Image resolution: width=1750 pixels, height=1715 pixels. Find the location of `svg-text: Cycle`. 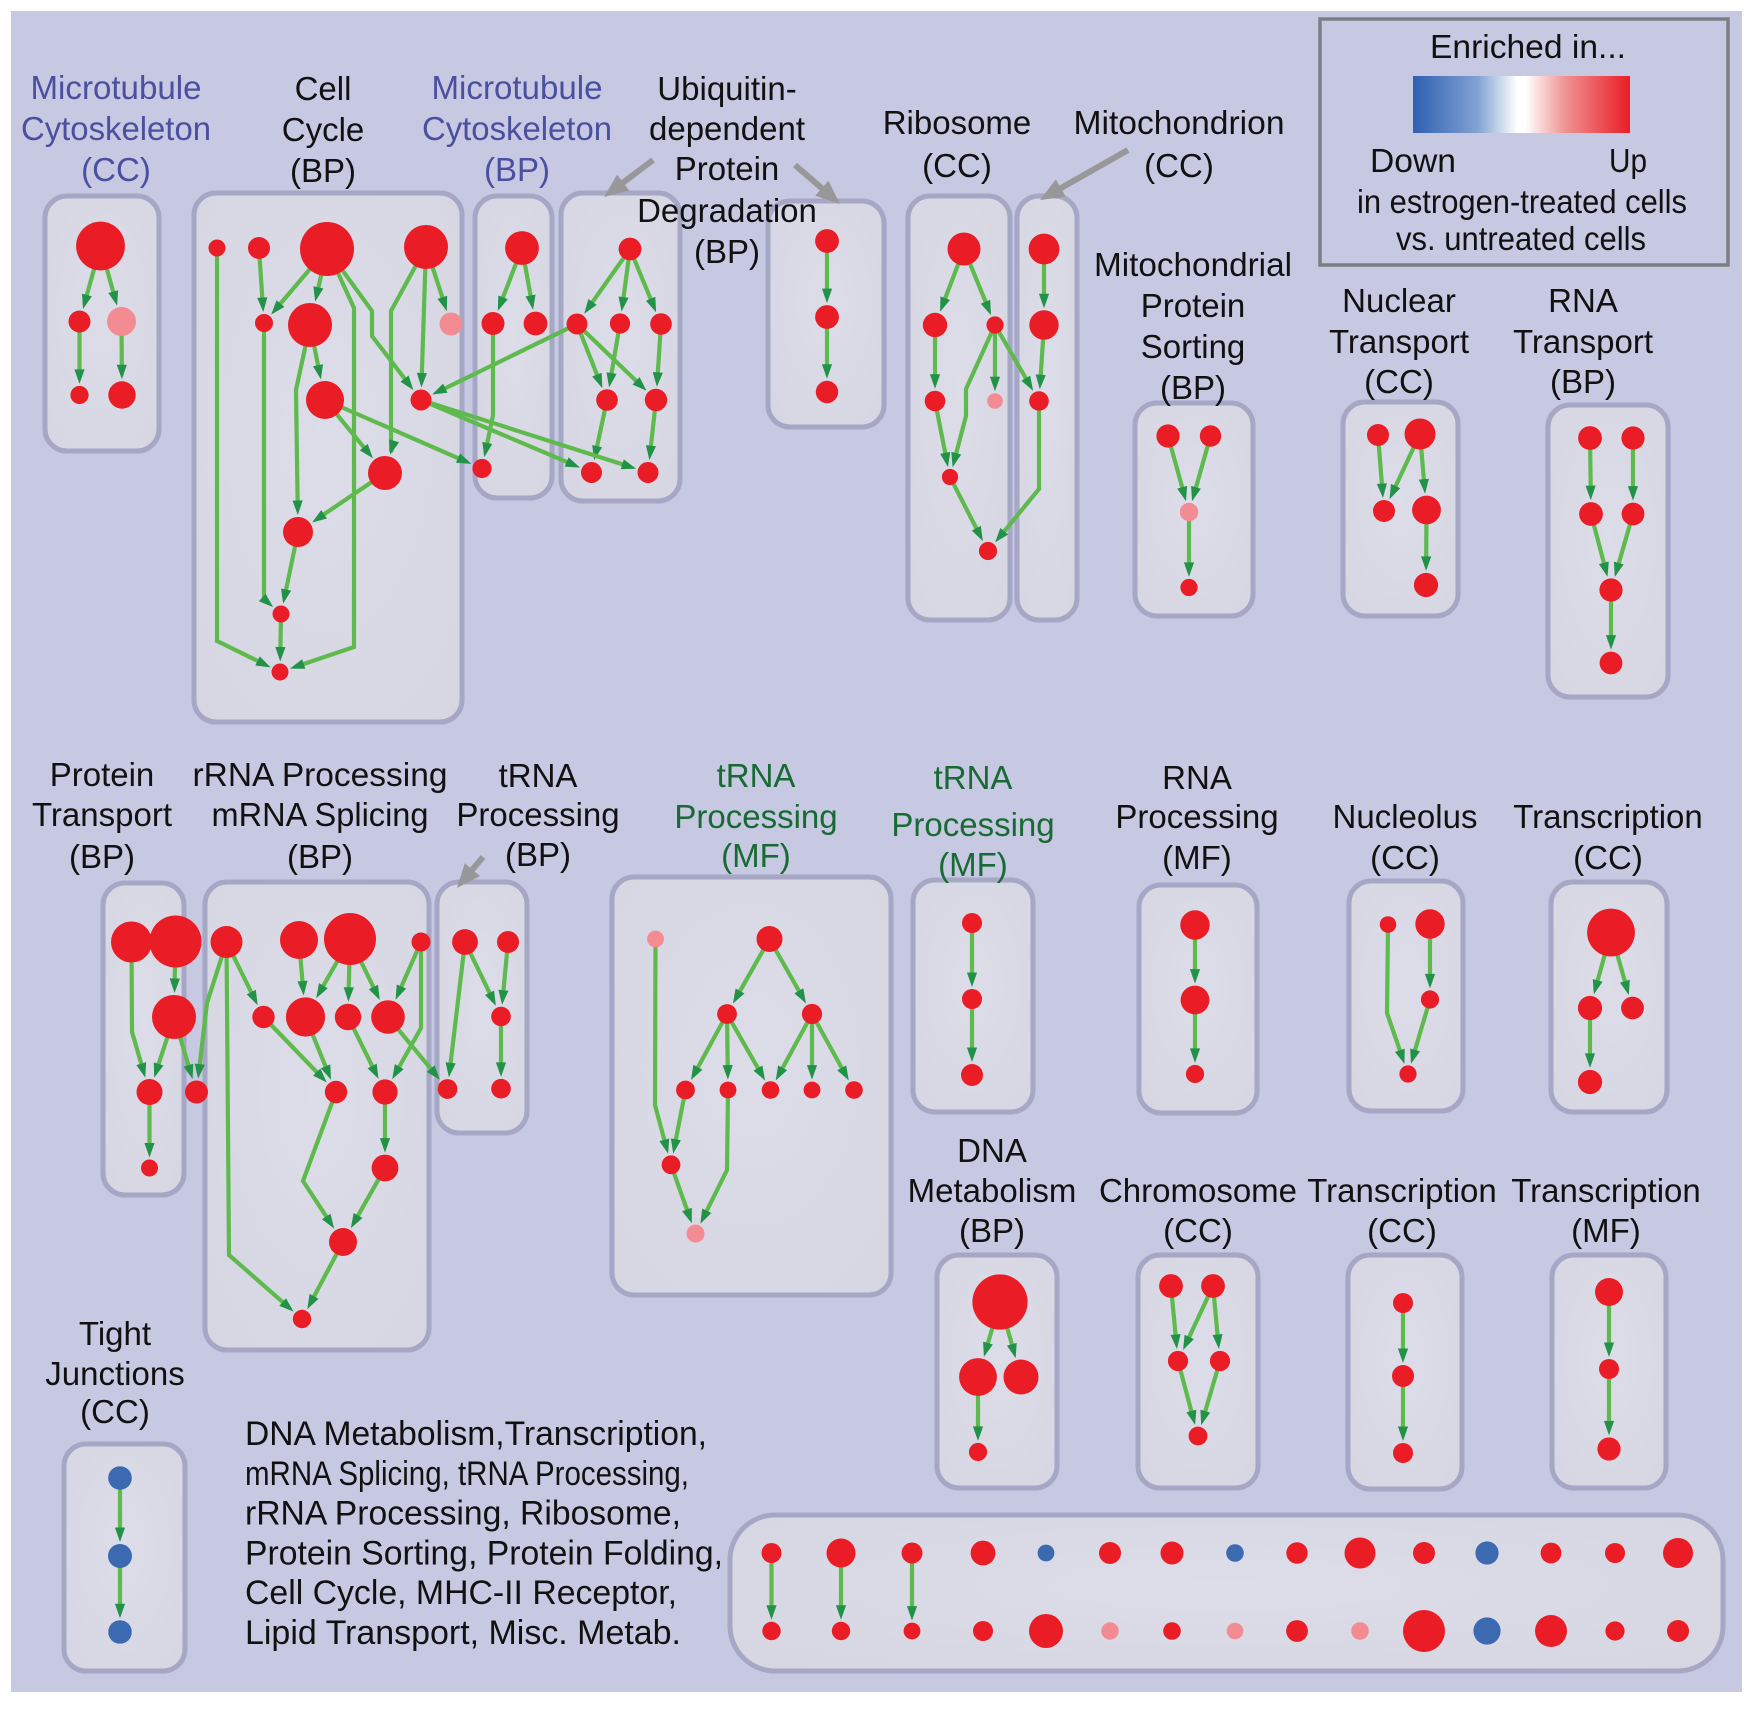

svg-text: Cycle is located at coordinates (323, 129).